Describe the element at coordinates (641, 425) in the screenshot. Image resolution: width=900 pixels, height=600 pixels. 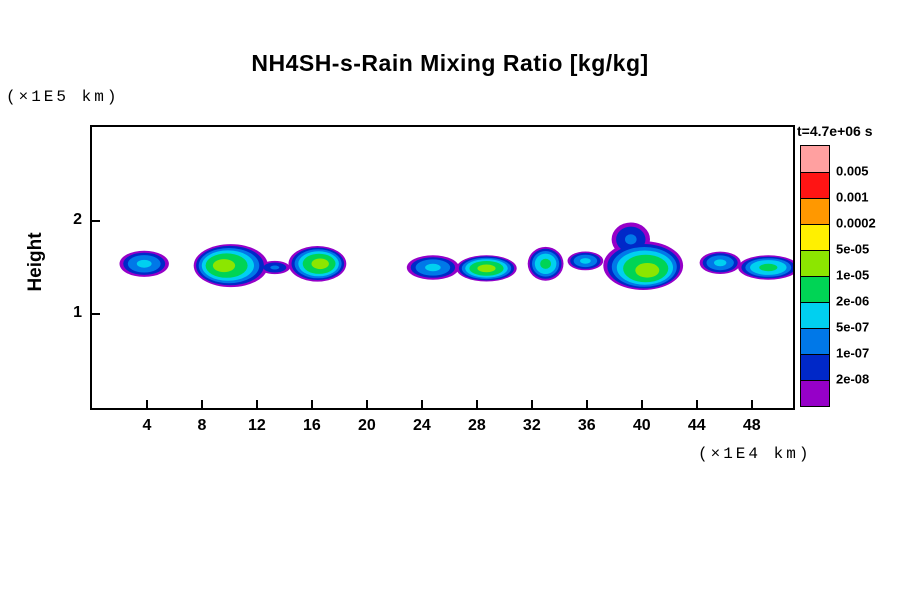
I see `x-tick-label: 40` at that location.